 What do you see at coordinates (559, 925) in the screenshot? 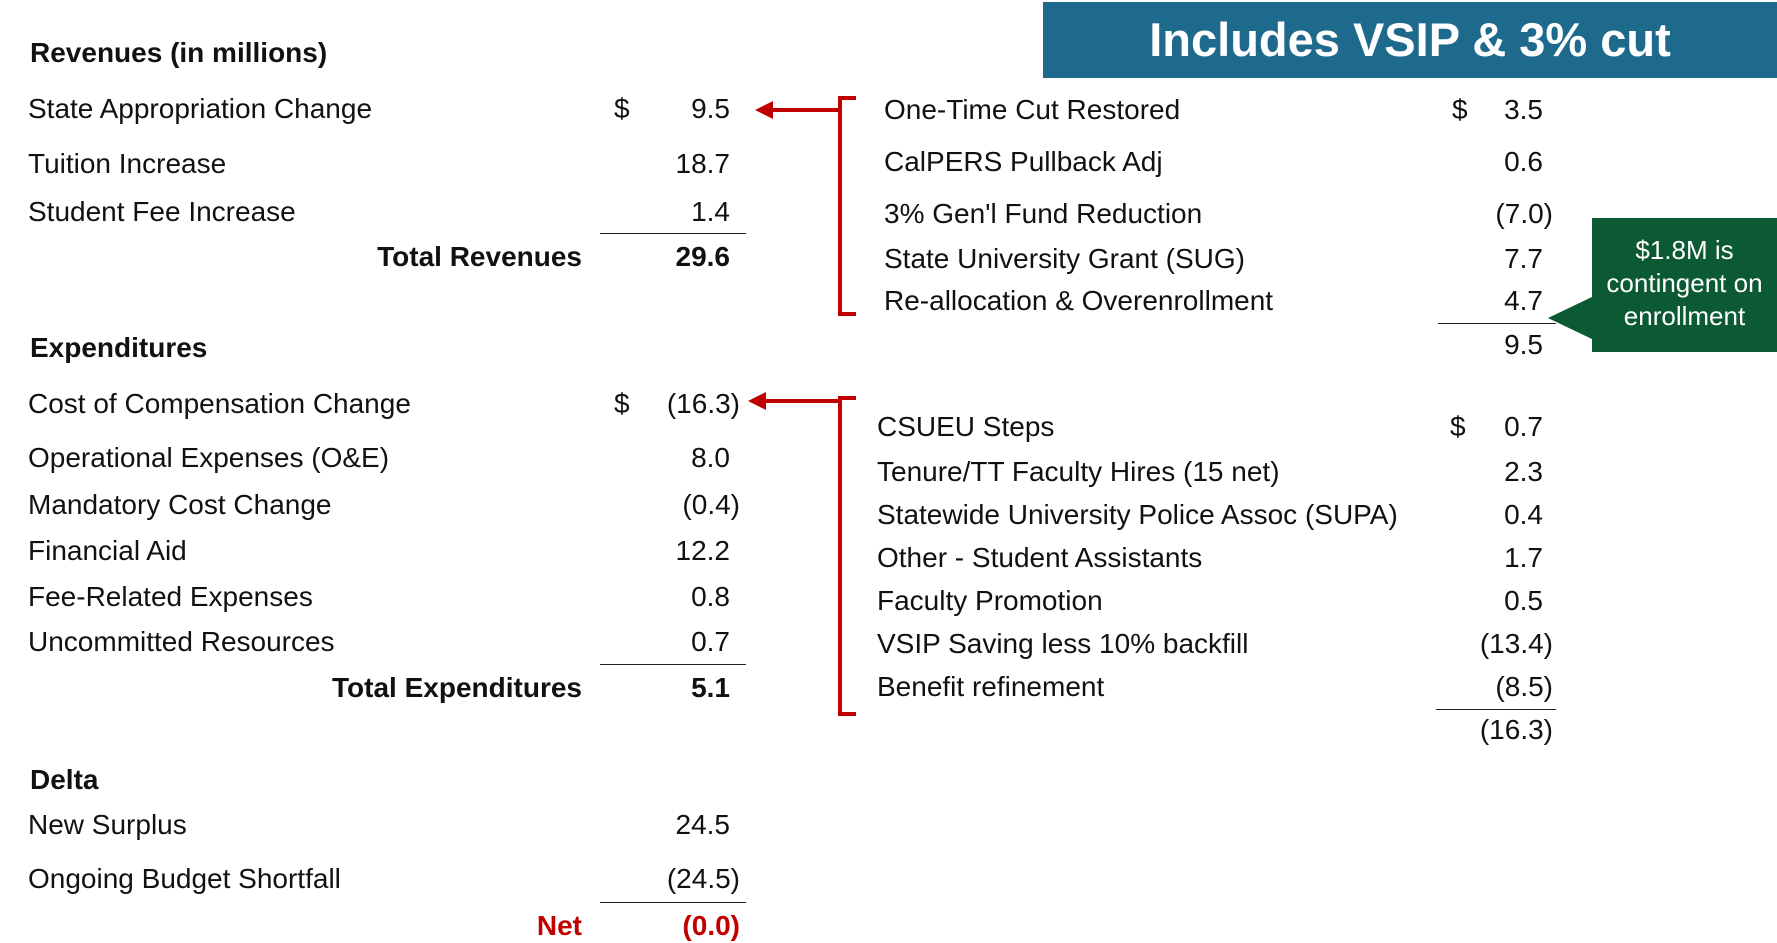
I see `net-label: Net` at bounding box center [559, 925].